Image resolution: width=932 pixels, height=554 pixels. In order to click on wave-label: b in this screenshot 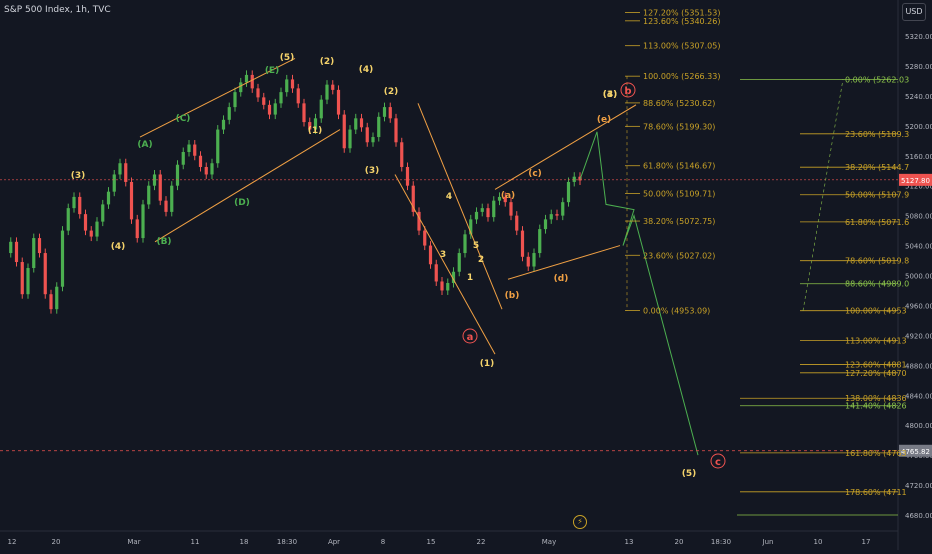, I will do `click(627, 91)`.